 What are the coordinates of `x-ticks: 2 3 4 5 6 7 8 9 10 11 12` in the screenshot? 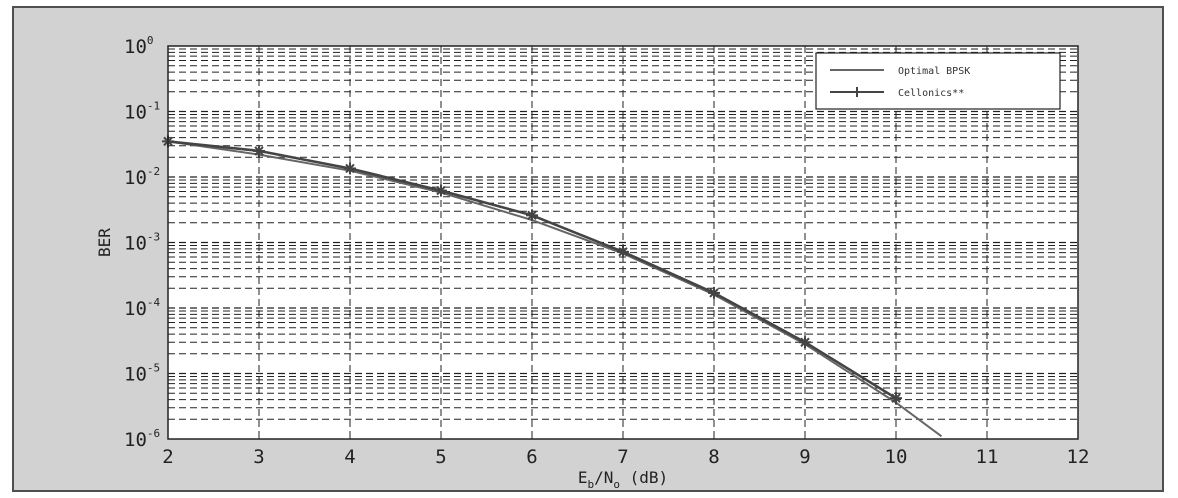 It's located at (625, 450).